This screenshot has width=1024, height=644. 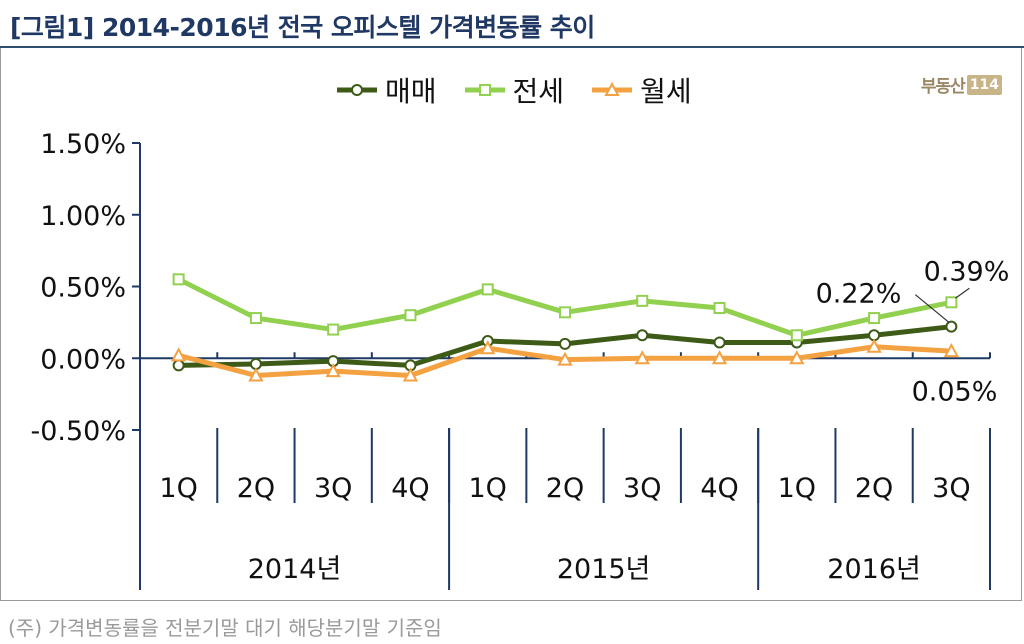 I want to click on y-tick-label: 0.50%, so click(x=83, y=288).